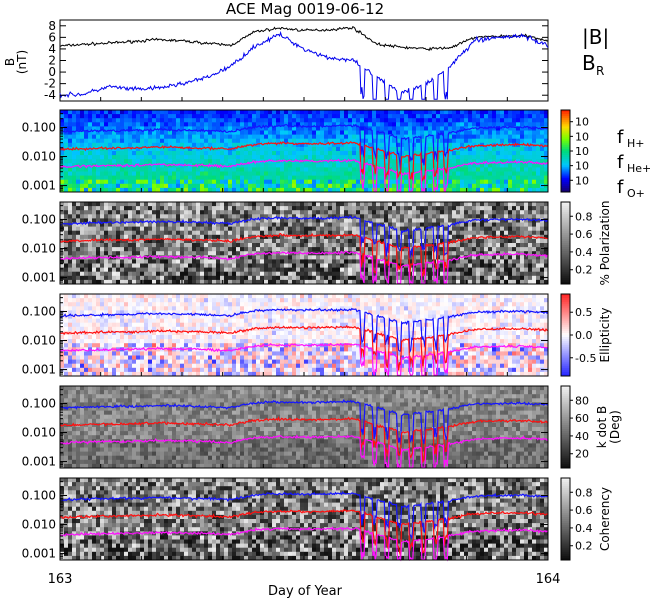 This screenshot has width=650, height=600. I want to click on b-ytick-label: 2, so click(52, 61).